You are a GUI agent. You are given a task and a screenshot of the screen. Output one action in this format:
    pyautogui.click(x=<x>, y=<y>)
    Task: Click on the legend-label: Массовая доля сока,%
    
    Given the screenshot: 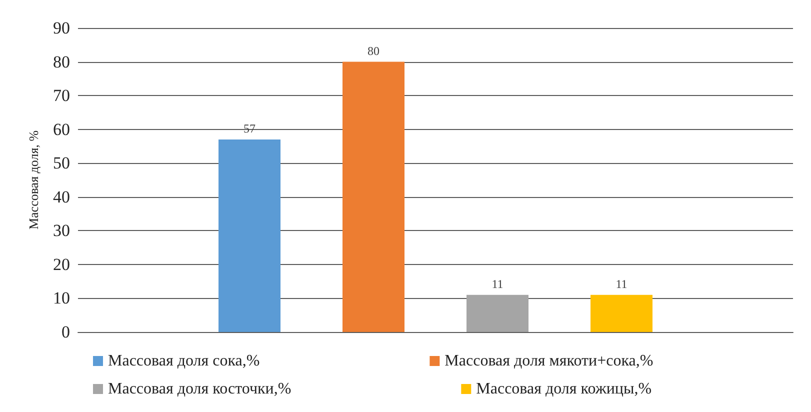 What is the action you would take?
    pyautogui.click(x=184, y=361)
    